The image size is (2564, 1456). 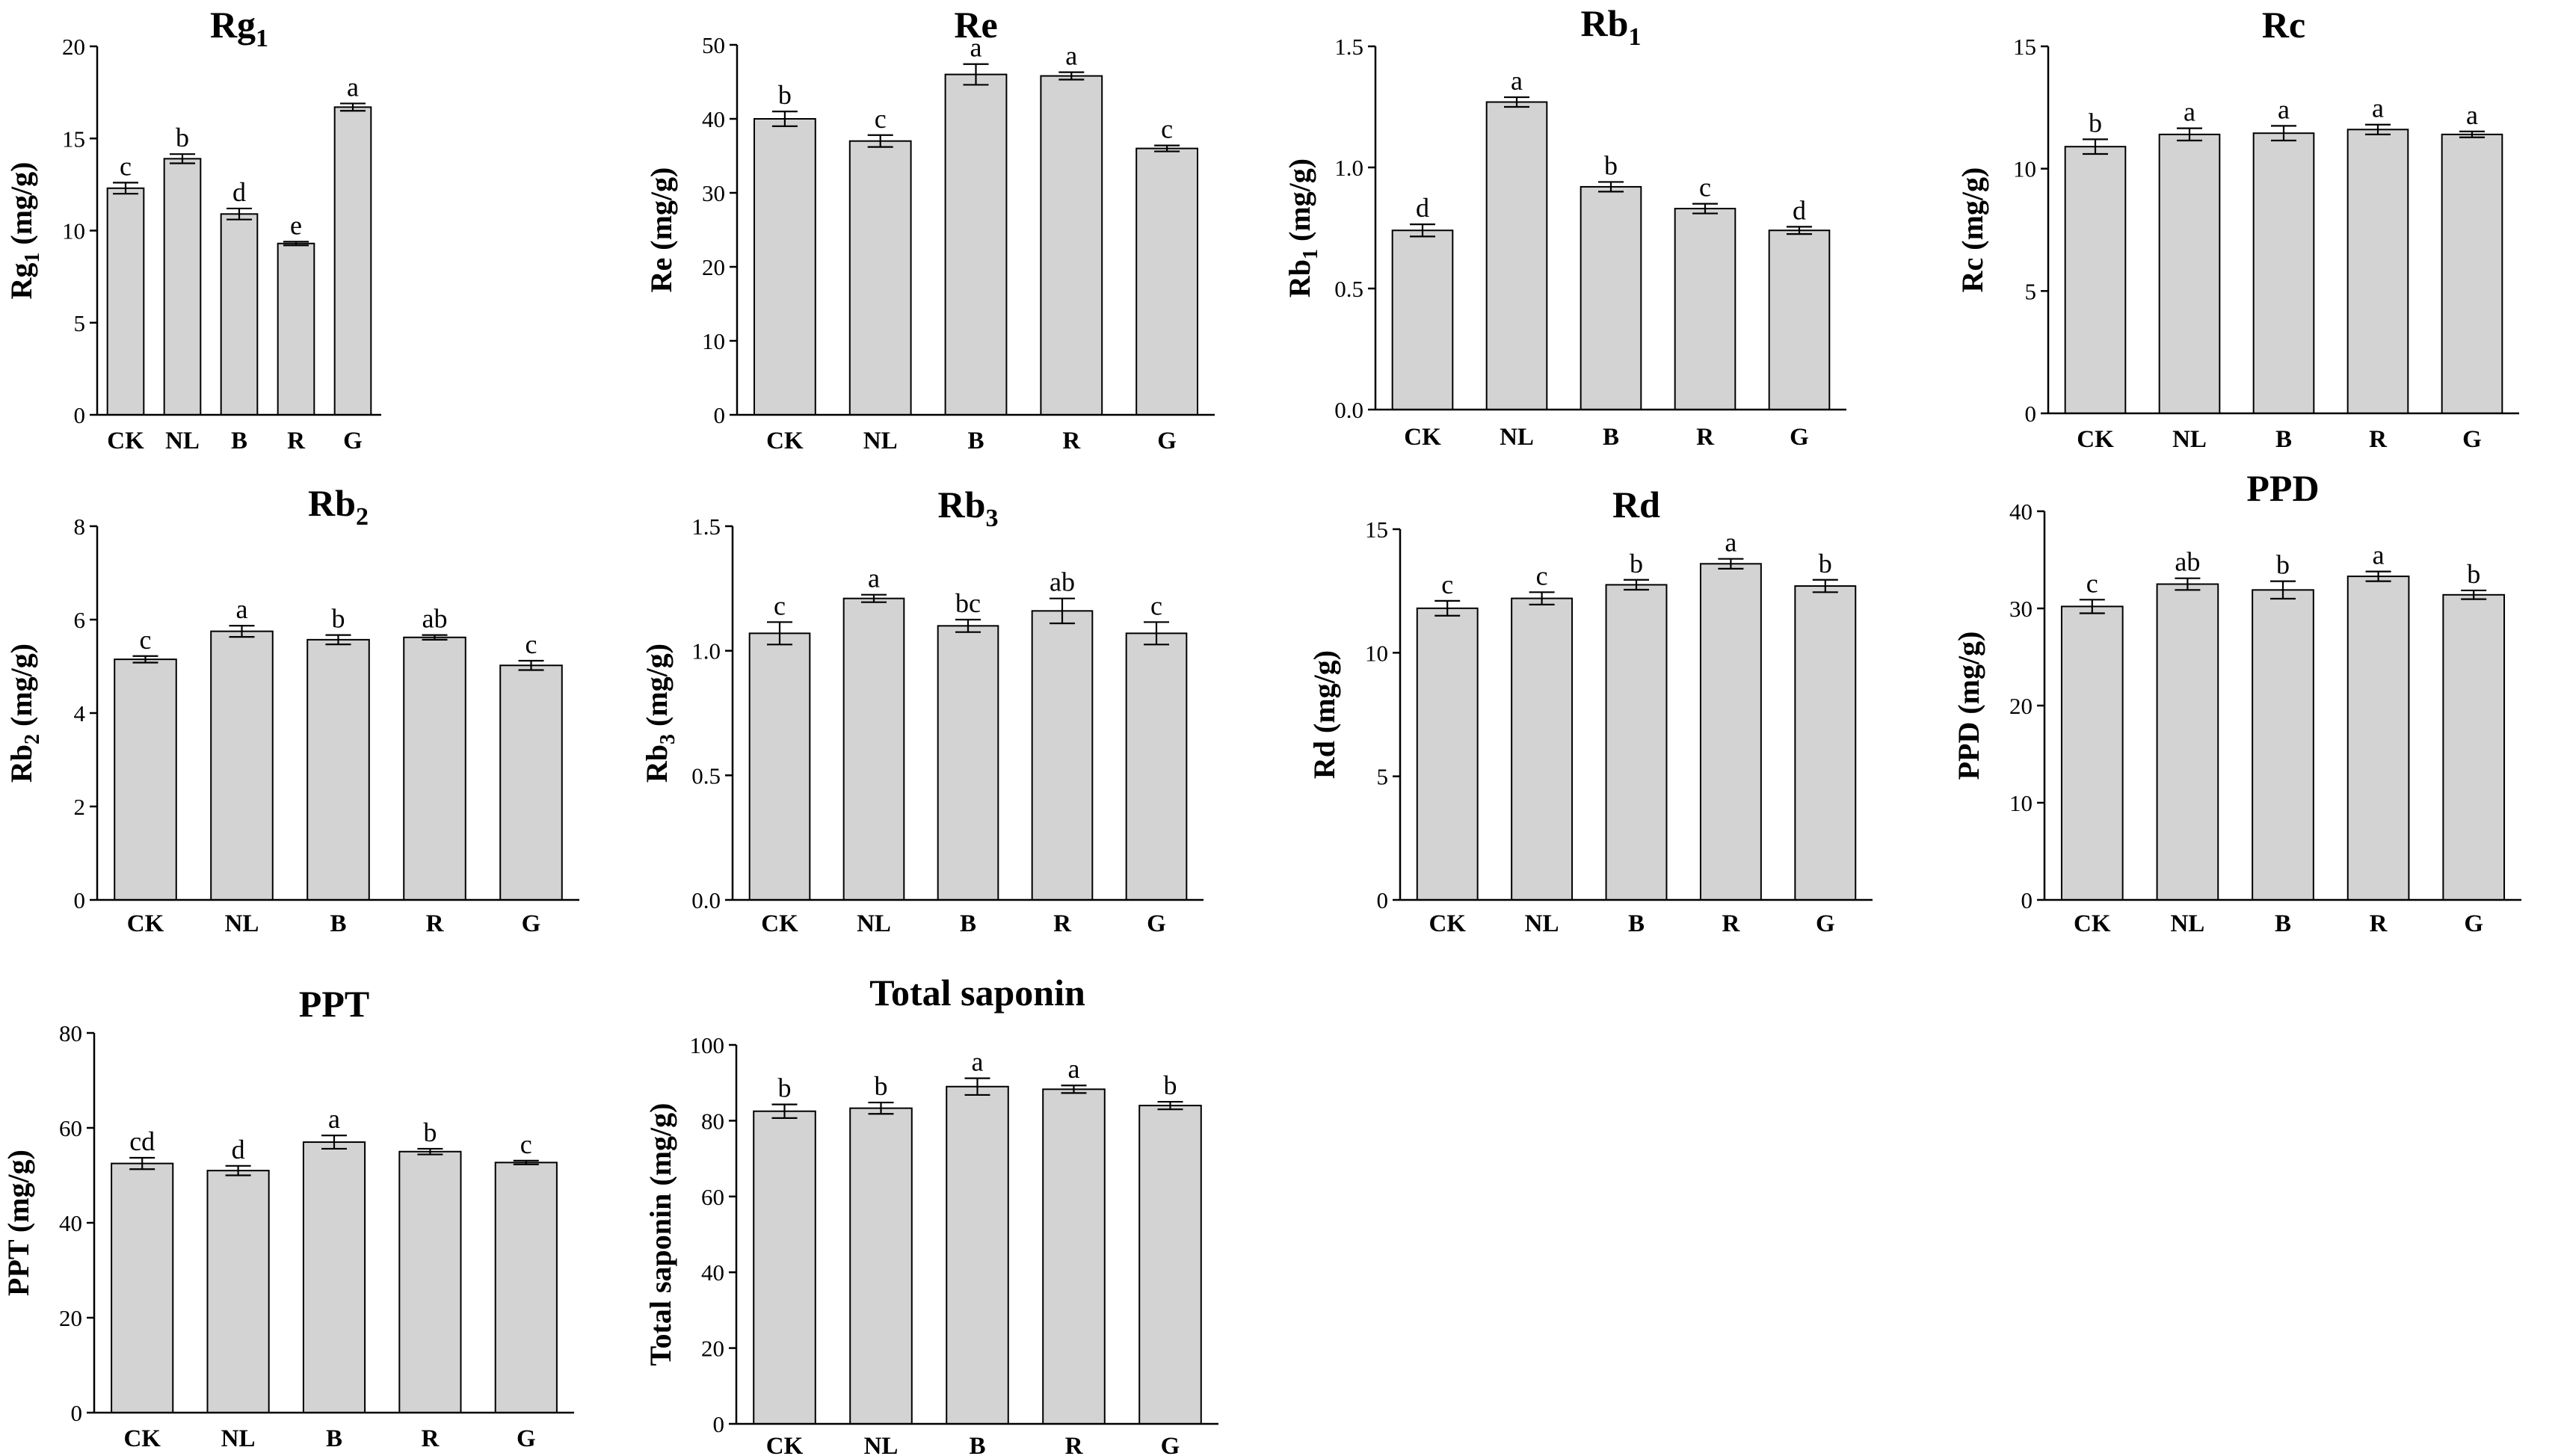 What do you see at coordinates (1167, 129) in the screenshot?
I see `re-sig-g: c` at bounding box center [1167, 129].